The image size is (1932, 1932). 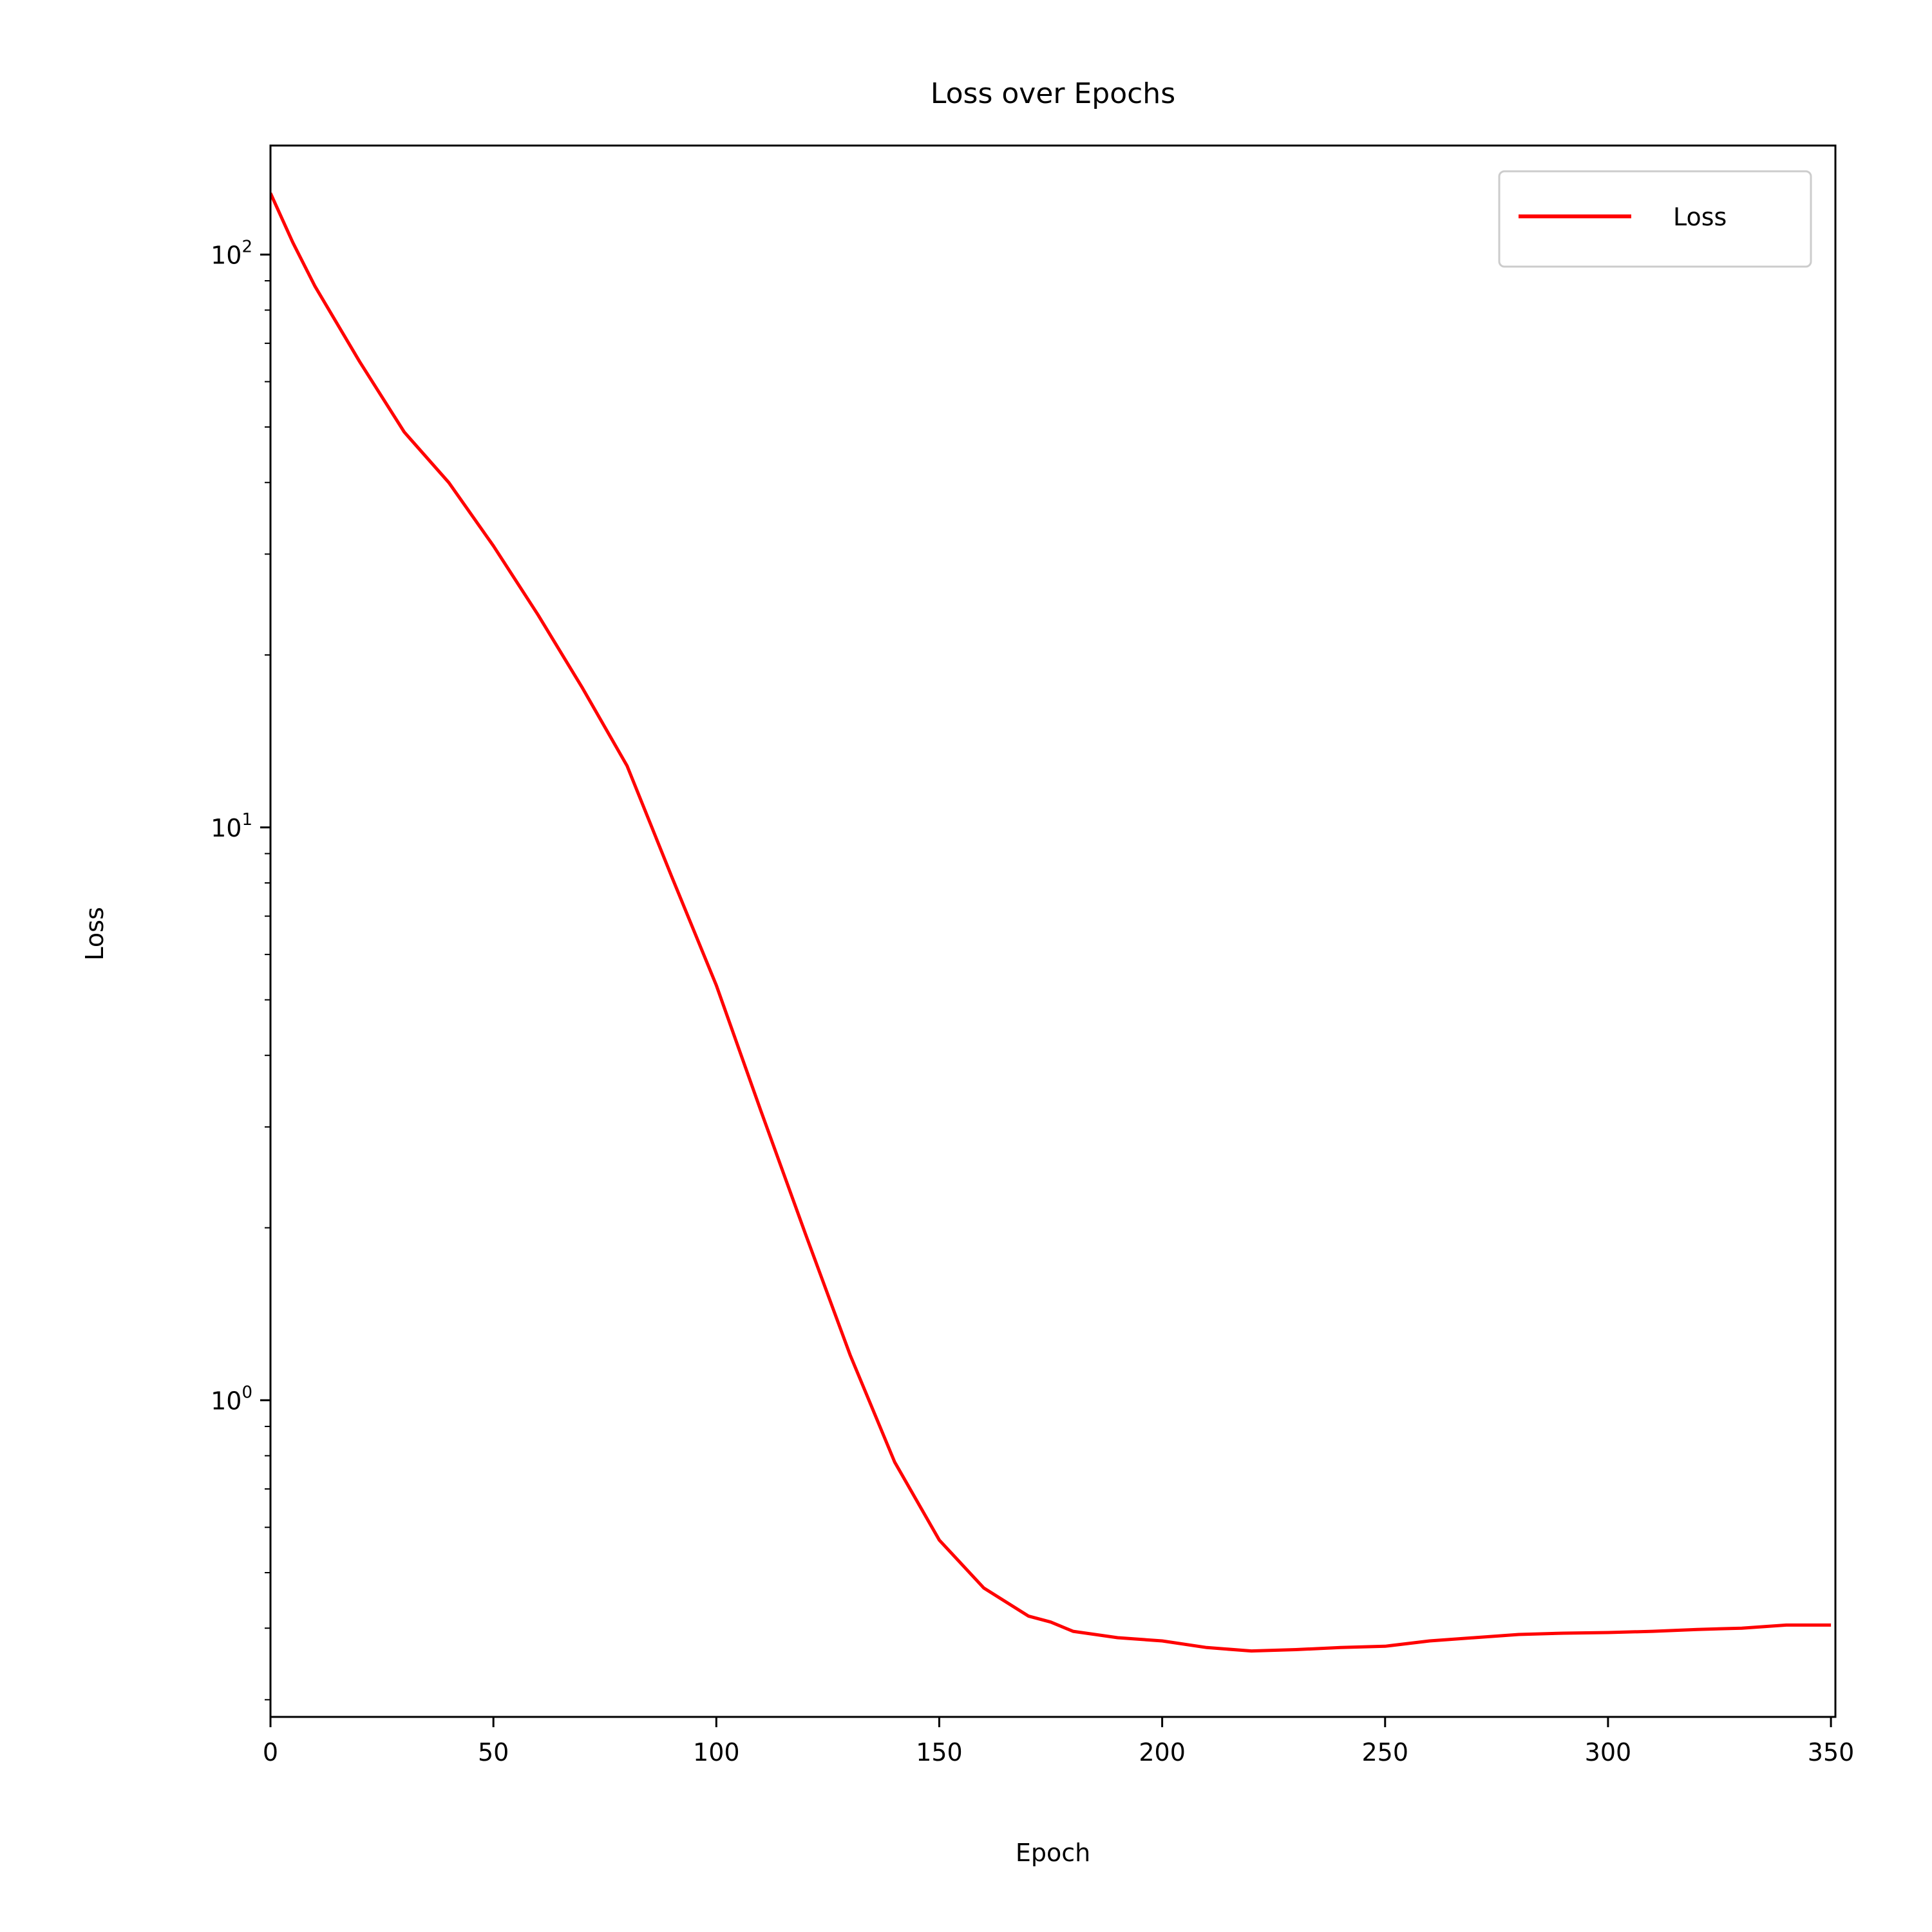 I want to click on x-tick-label: 150, so click(x=940, y=1752).